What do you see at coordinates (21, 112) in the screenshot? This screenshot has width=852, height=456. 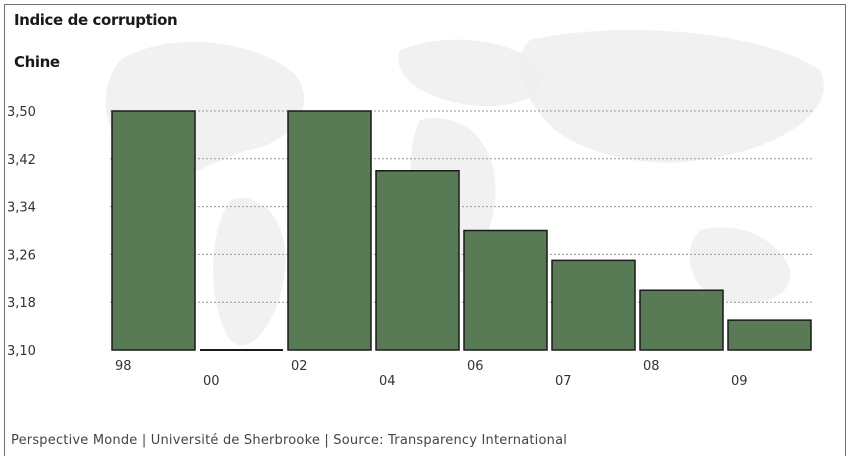 I see `y-tick-label: 3,50` at bounding box center [21, 112].